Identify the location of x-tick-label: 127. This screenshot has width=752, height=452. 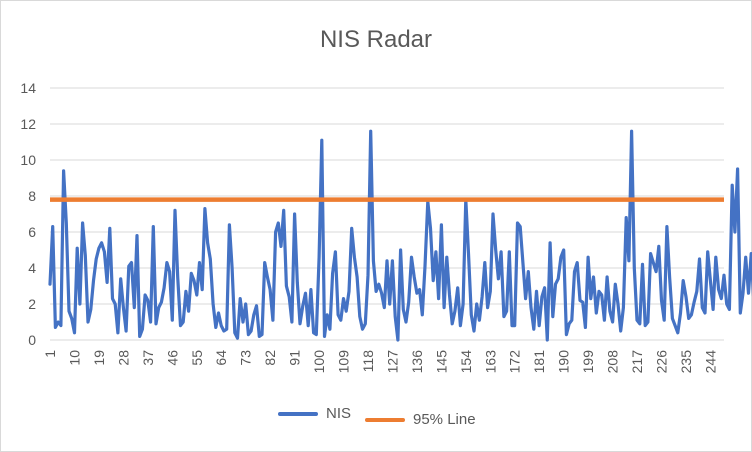
(392, 362).